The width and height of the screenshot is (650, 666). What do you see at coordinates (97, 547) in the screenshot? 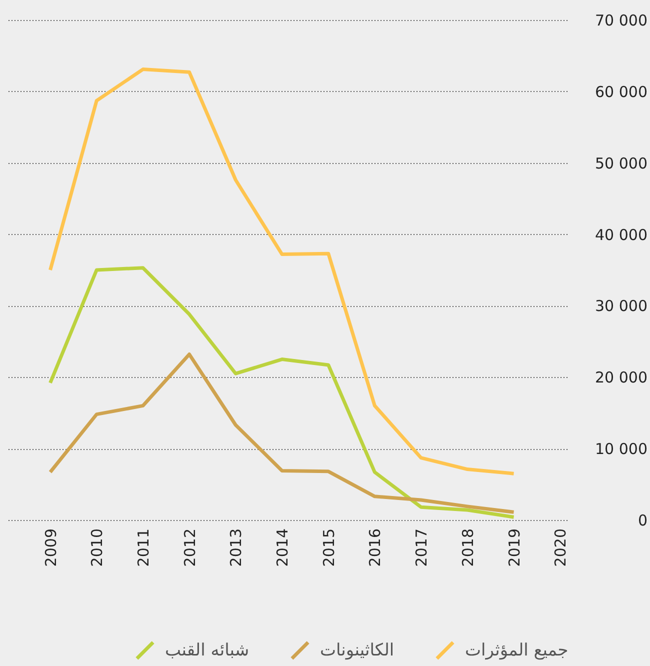
I see `x-tick-label: 2010` at bounding box center [97, 547].